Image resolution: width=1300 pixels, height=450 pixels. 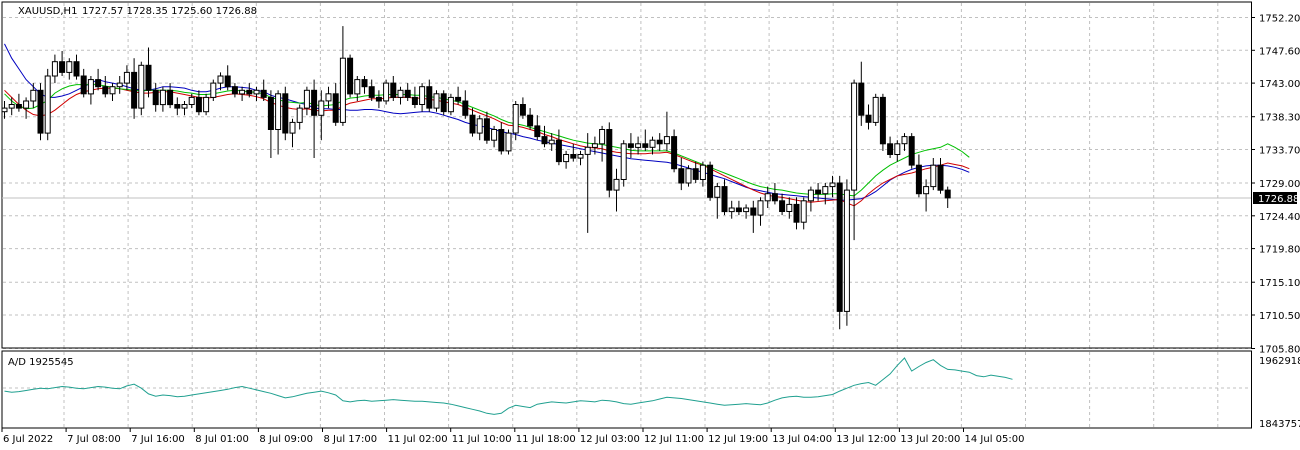 What do you see at coordinates (674, 439) in the screenshot?
I see `time-tick-label: 12 Jul 11:00` at bounding box center [674, 439].